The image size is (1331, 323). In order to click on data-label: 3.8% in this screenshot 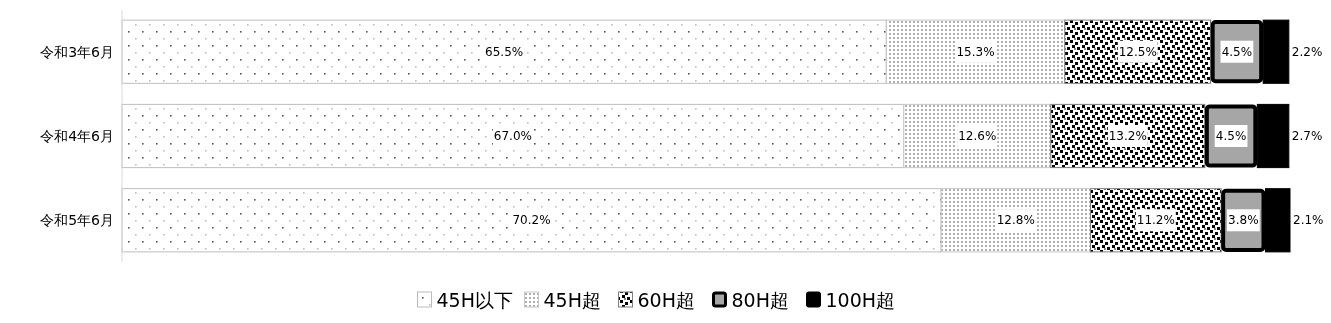, I will do `click(1243, 220)`.